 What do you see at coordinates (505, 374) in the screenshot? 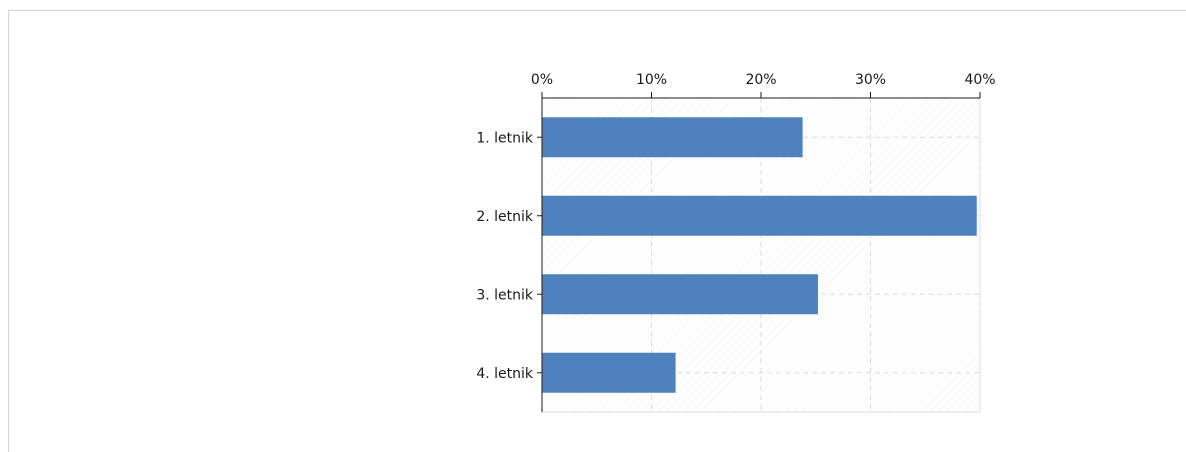
I see `category-label: 4. letnik` at bounding box center [505, 374].